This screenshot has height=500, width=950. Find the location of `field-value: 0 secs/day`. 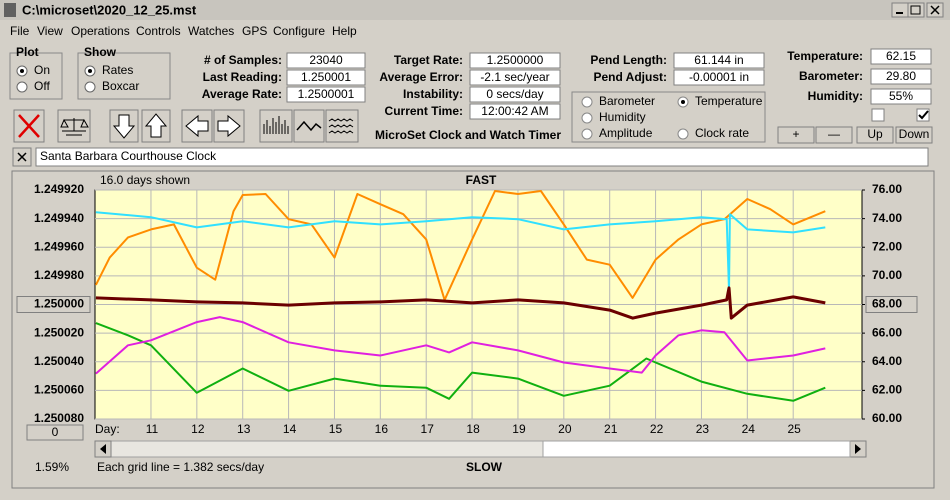

field-value: 0 secs/day is located at coordinates (514, 94).